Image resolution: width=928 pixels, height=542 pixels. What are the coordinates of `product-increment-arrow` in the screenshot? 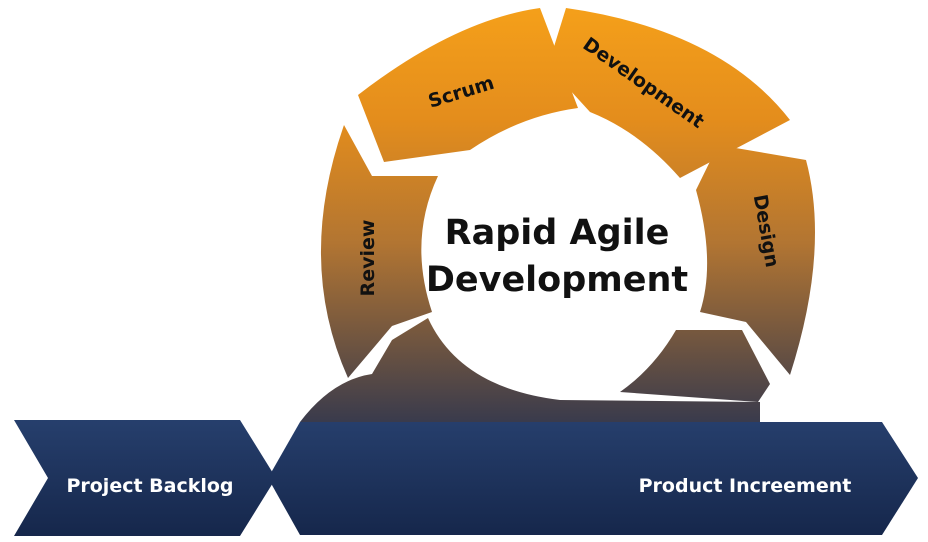 It's located at (593, 478).